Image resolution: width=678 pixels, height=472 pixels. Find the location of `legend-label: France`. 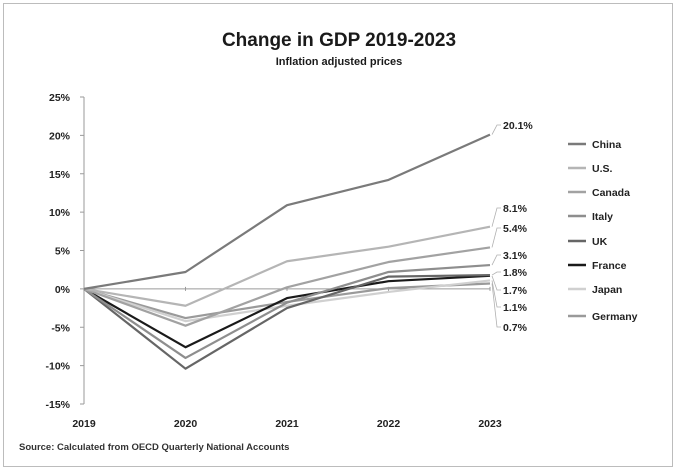

legend-label: France is located at coordinates (609, 266).